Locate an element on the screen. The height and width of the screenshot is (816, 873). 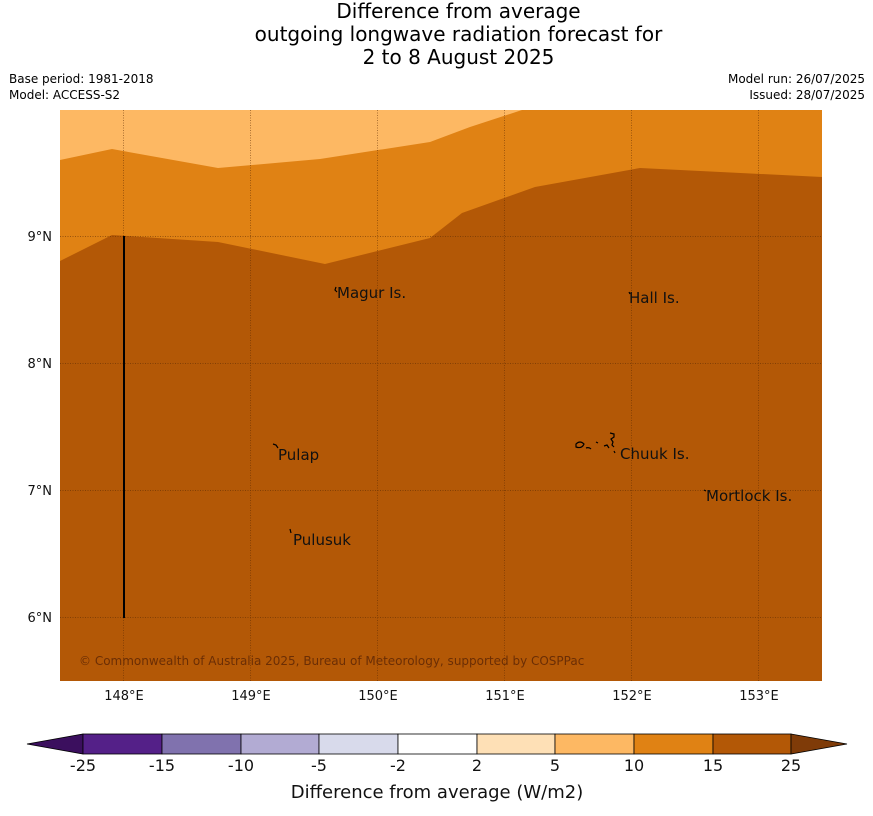
colorbar-ticks: -25 -15 -10 -5 -2 2 5 10 15 25 is located at coordinates (435, 765).